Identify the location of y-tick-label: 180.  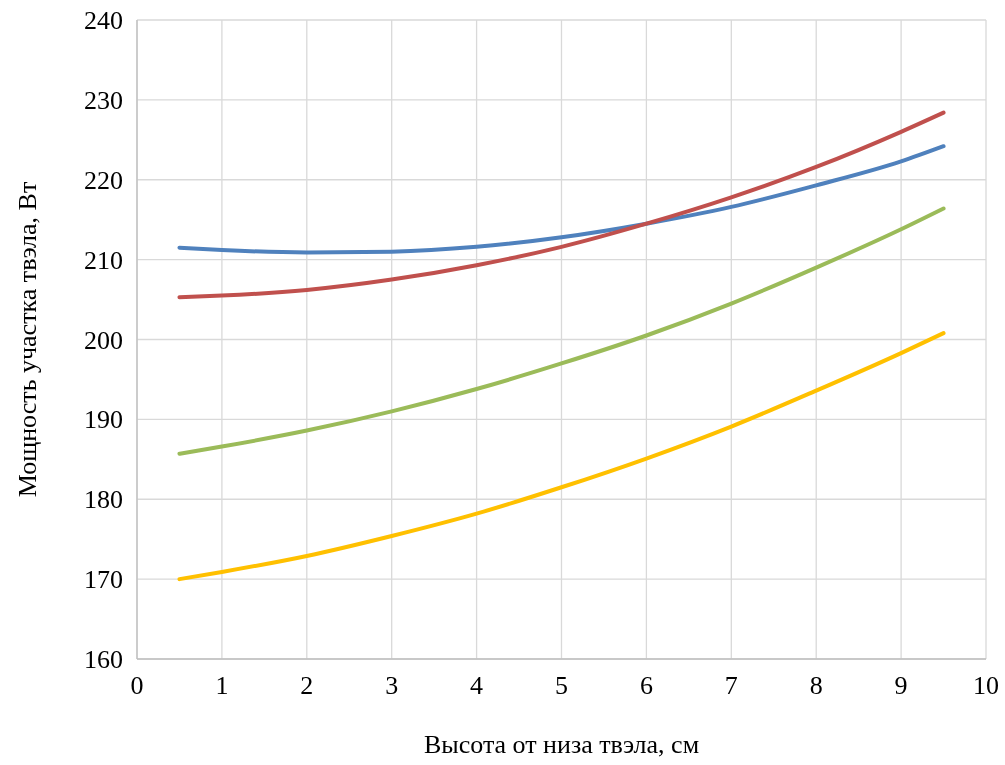
(103, 500).